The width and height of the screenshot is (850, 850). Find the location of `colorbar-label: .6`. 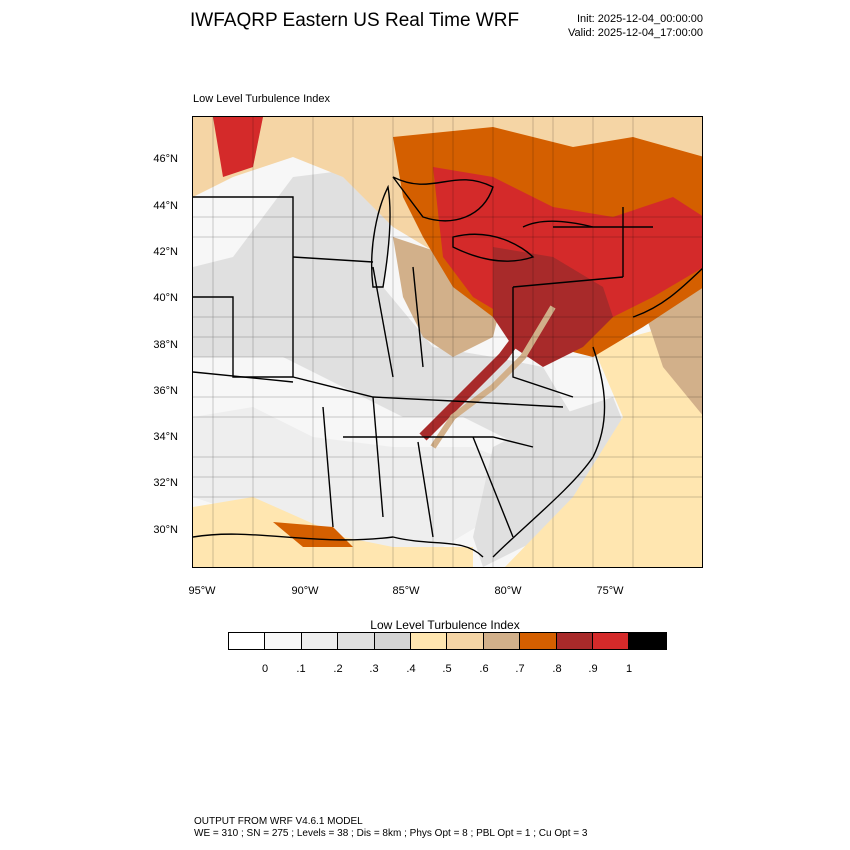

colorbar-label: .6 is located at coordinates (484, 669).